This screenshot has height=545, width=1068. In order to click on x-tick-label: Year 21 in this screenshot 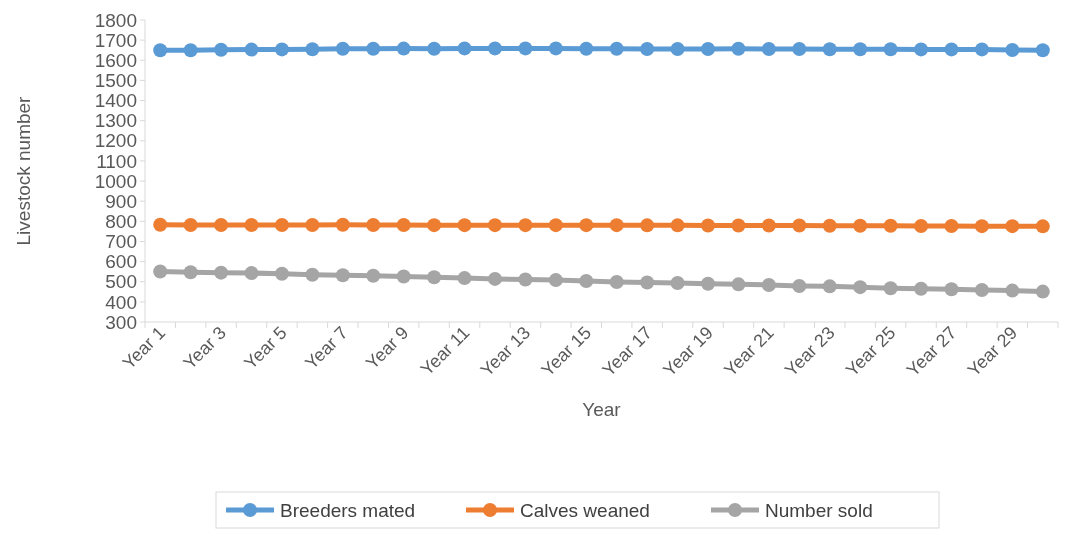, I will do `click(749, 351)`.